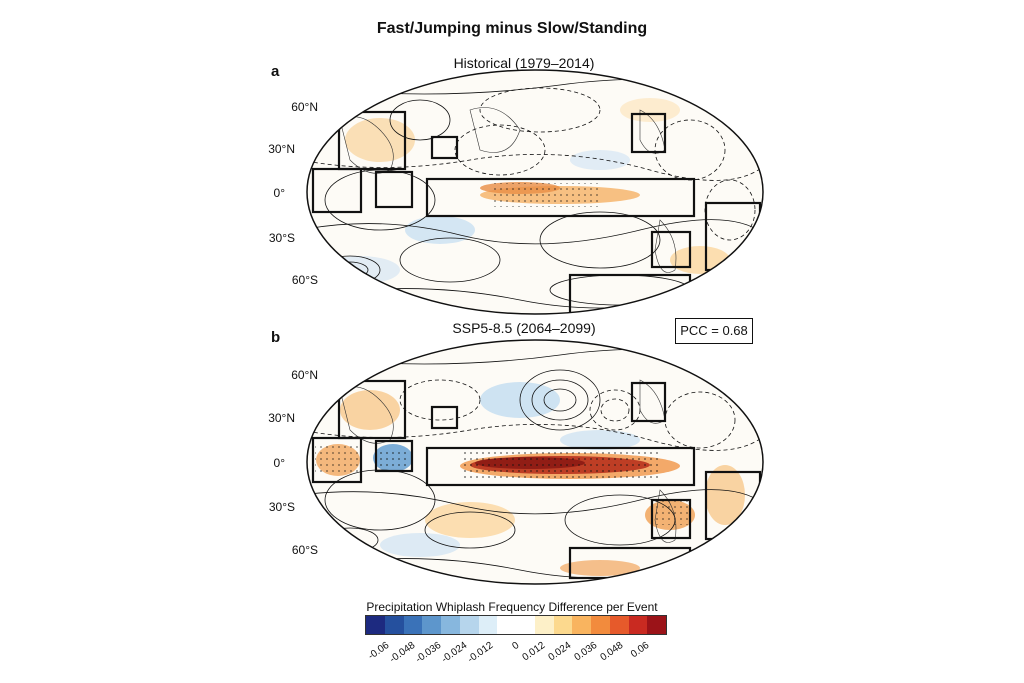 This screenshot has width=1024, height=683. Describe the element at coordinates (281, 149) in the screenshot. I see `lat-label-30n-a: 30°N` at that location.